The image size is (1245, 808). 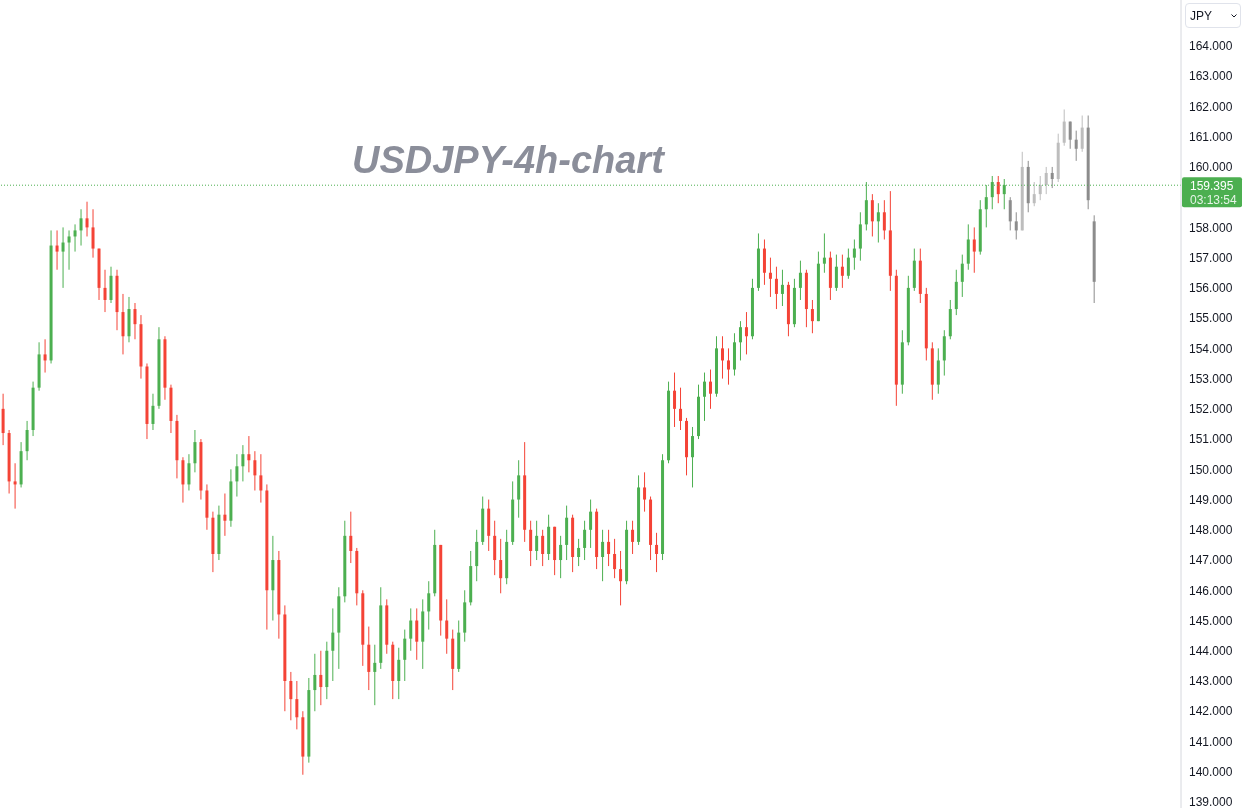 I want to click on y-tick-label: 147.000, so click(x=1211, y=560).